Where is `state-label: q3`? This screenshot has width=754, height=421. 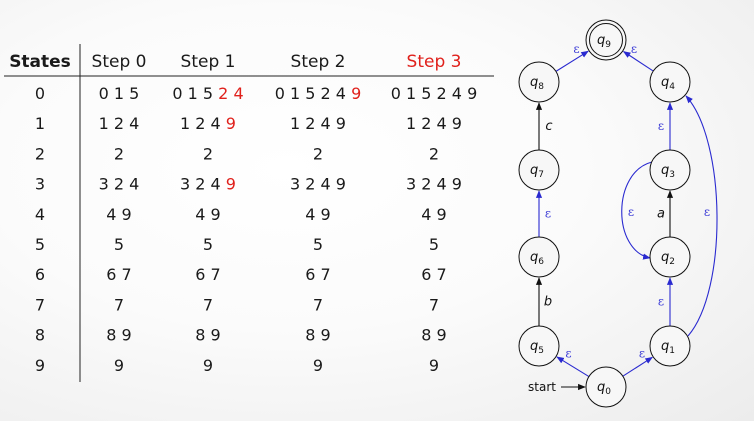
state-label: q3 is located at coordinates (668, 171).